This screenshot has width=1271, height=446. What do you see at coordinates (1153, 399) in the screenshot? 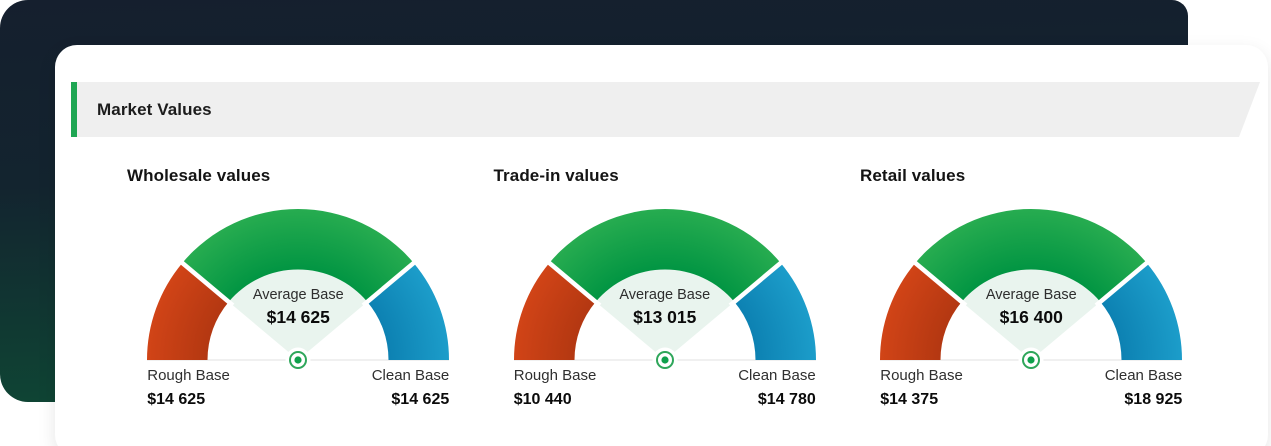
I see `clean-base-value: $18 925` at bounding box center [1153, 399].